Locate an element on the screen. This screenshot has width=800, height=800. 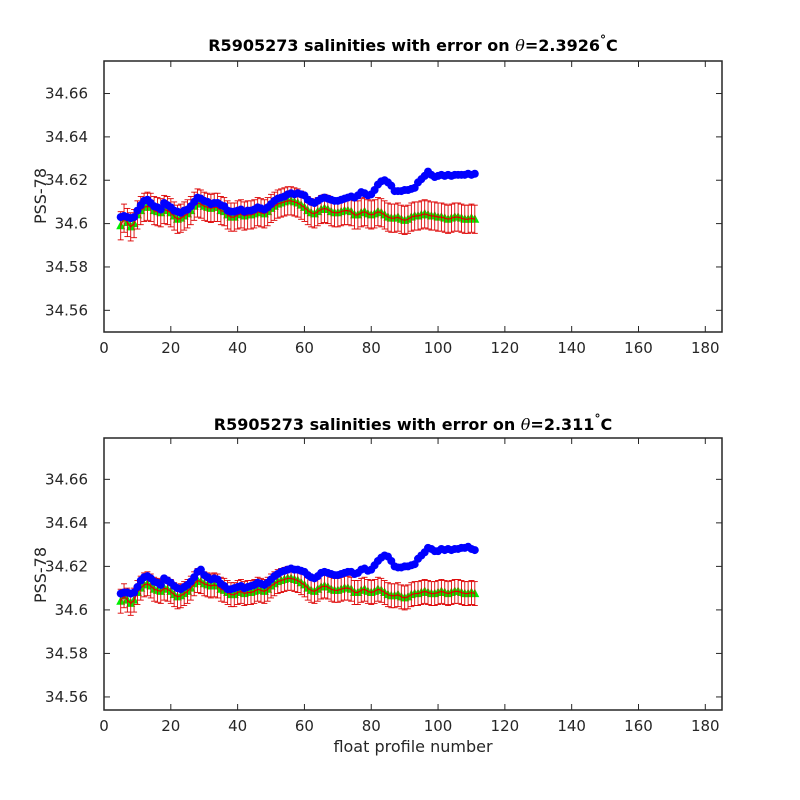
top-plot-ylabel: PSS-78 is located at coordinates (40, 196).